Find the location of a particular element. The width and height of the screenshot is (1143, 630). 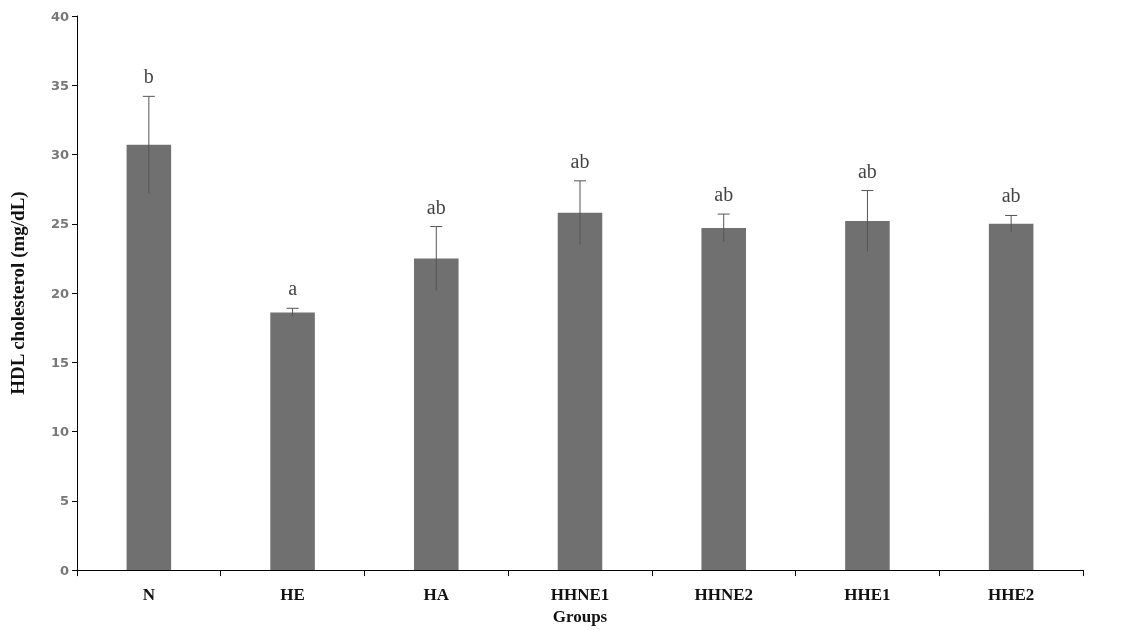

y-tick-label: 10 is located at coordinates (59, 432).